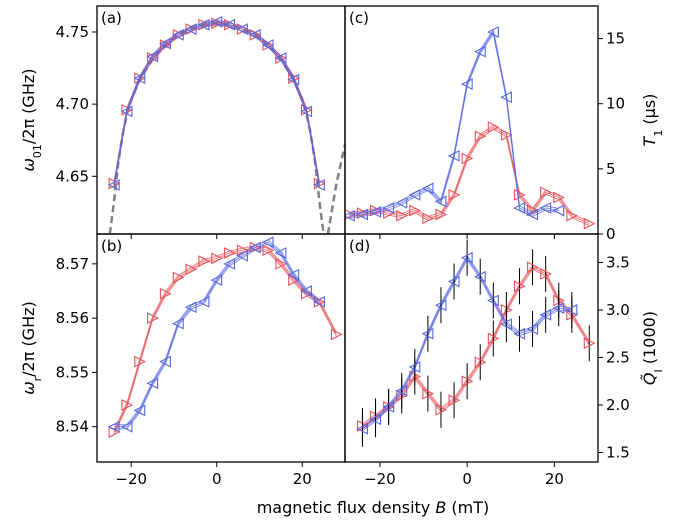 The width and height of the screenshot is (682, 522). Describe the element at coordinates (37, 151) in the screenshot. I see `y-axis-label-subscript: 01` at that location.